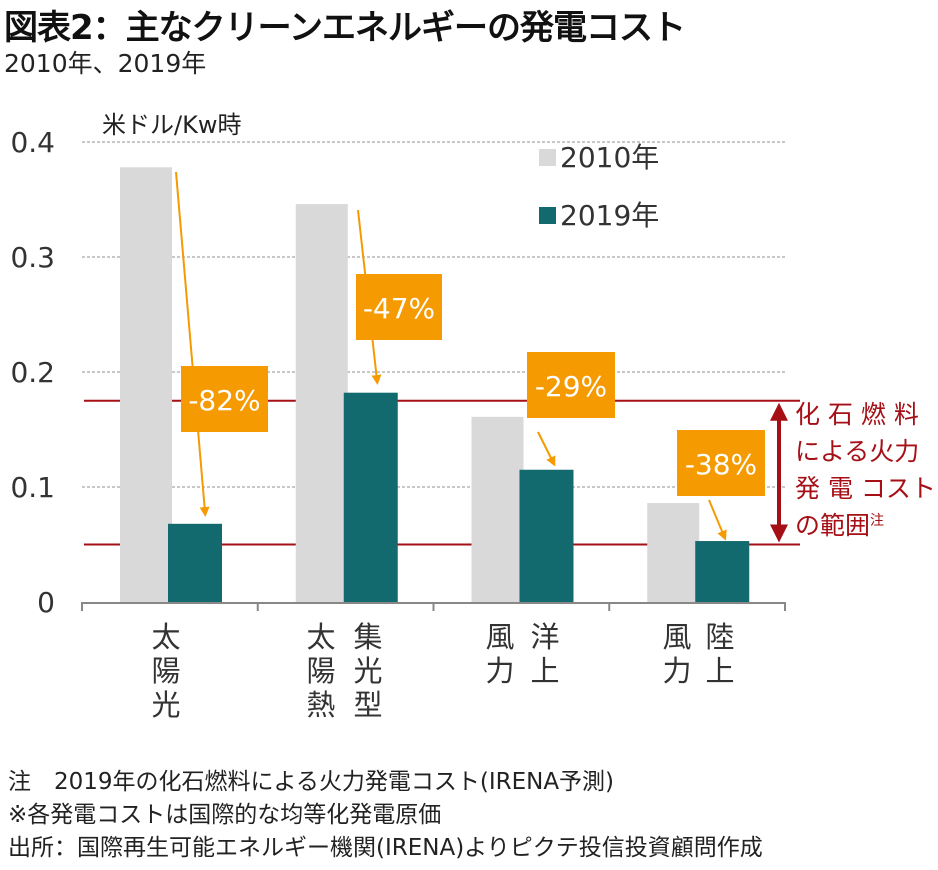 The height and width of the screenshot is (870, 938). I want to click on legend-swatch-2019, so click(547, 215).